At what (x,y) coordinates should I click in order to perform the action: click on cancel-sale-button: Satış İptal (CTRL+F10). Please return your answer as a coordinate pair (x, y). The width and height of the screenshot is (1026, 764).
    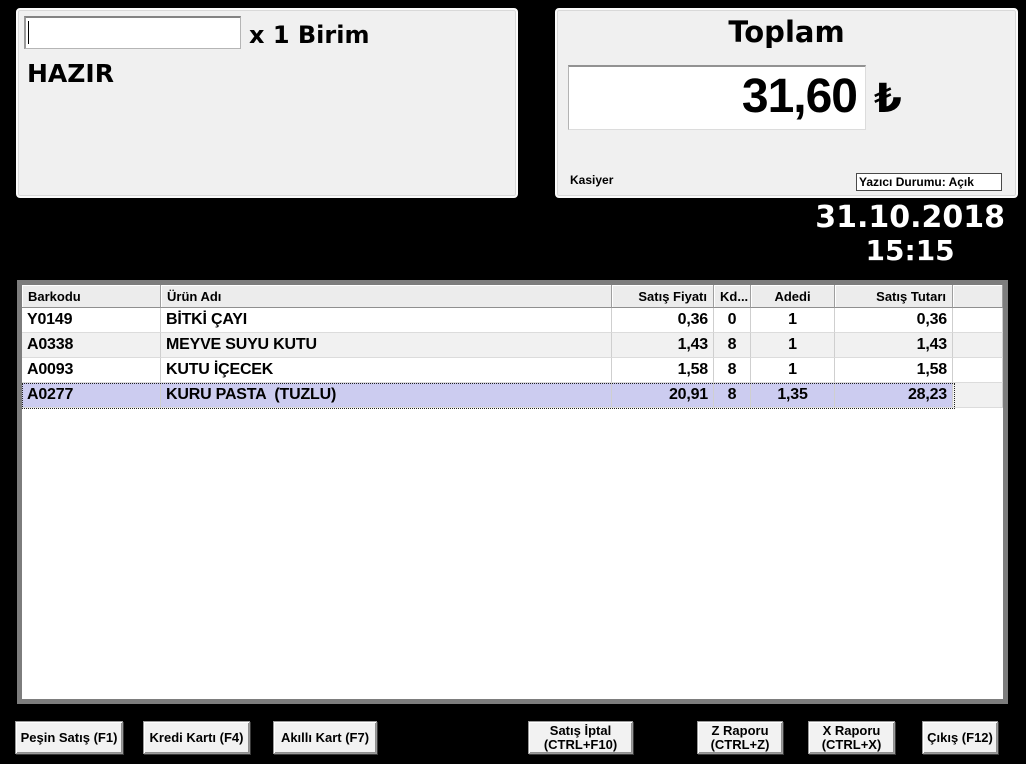
    Looking at the image, I should click on (580, 737).